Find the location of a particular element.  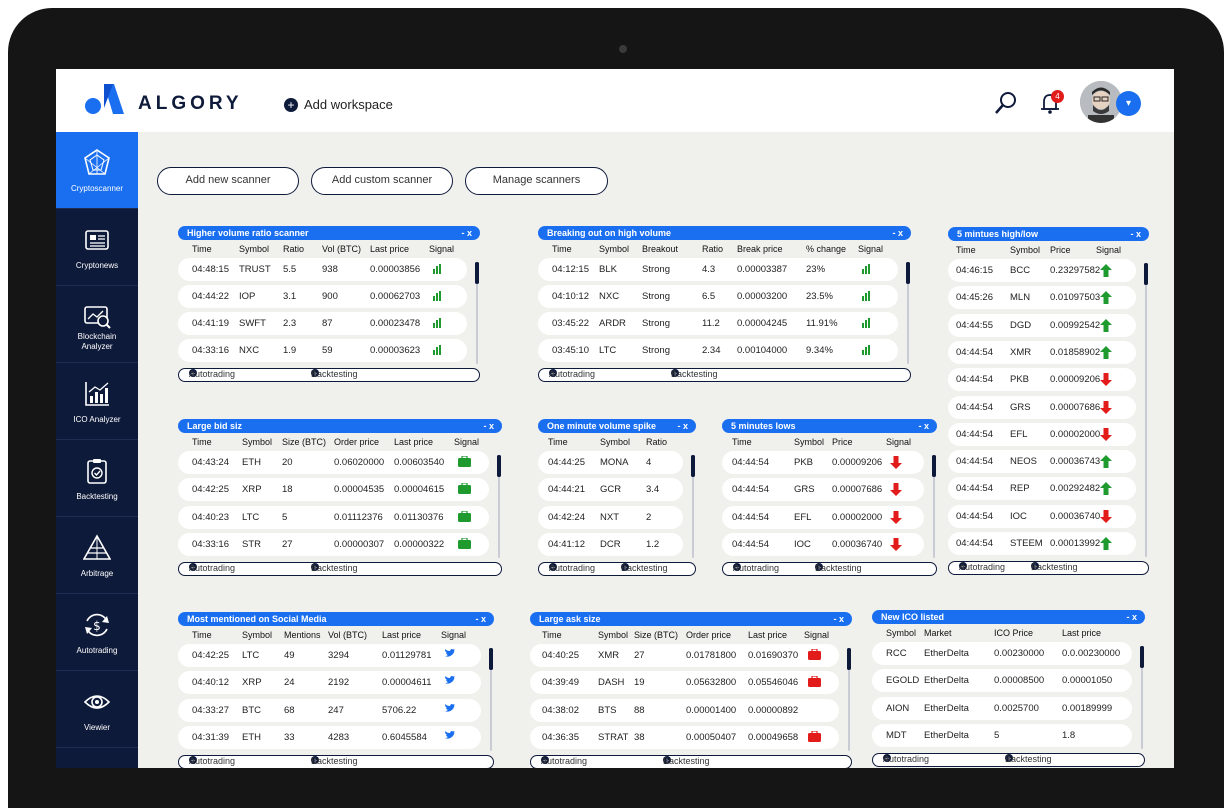

sidebar-item-more is located at coordinates (97, 758).